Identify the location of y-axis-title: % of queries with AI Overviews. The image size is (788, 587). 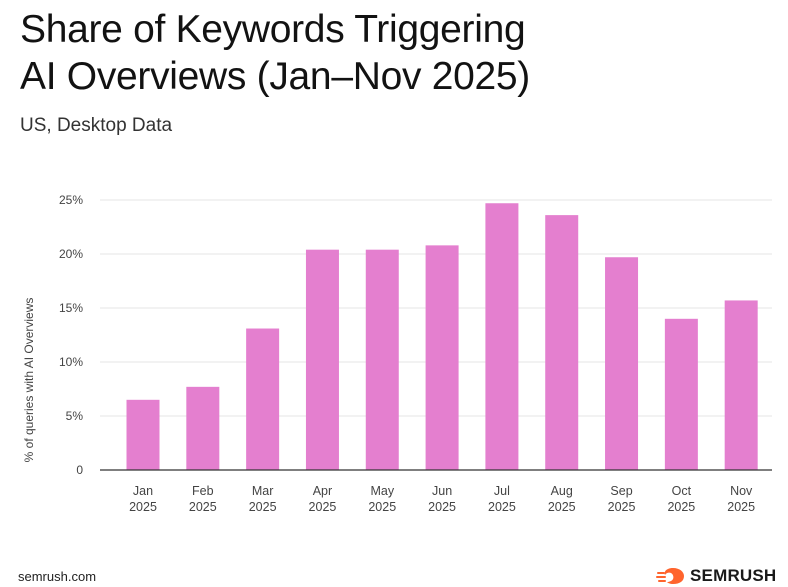
(29, 380).